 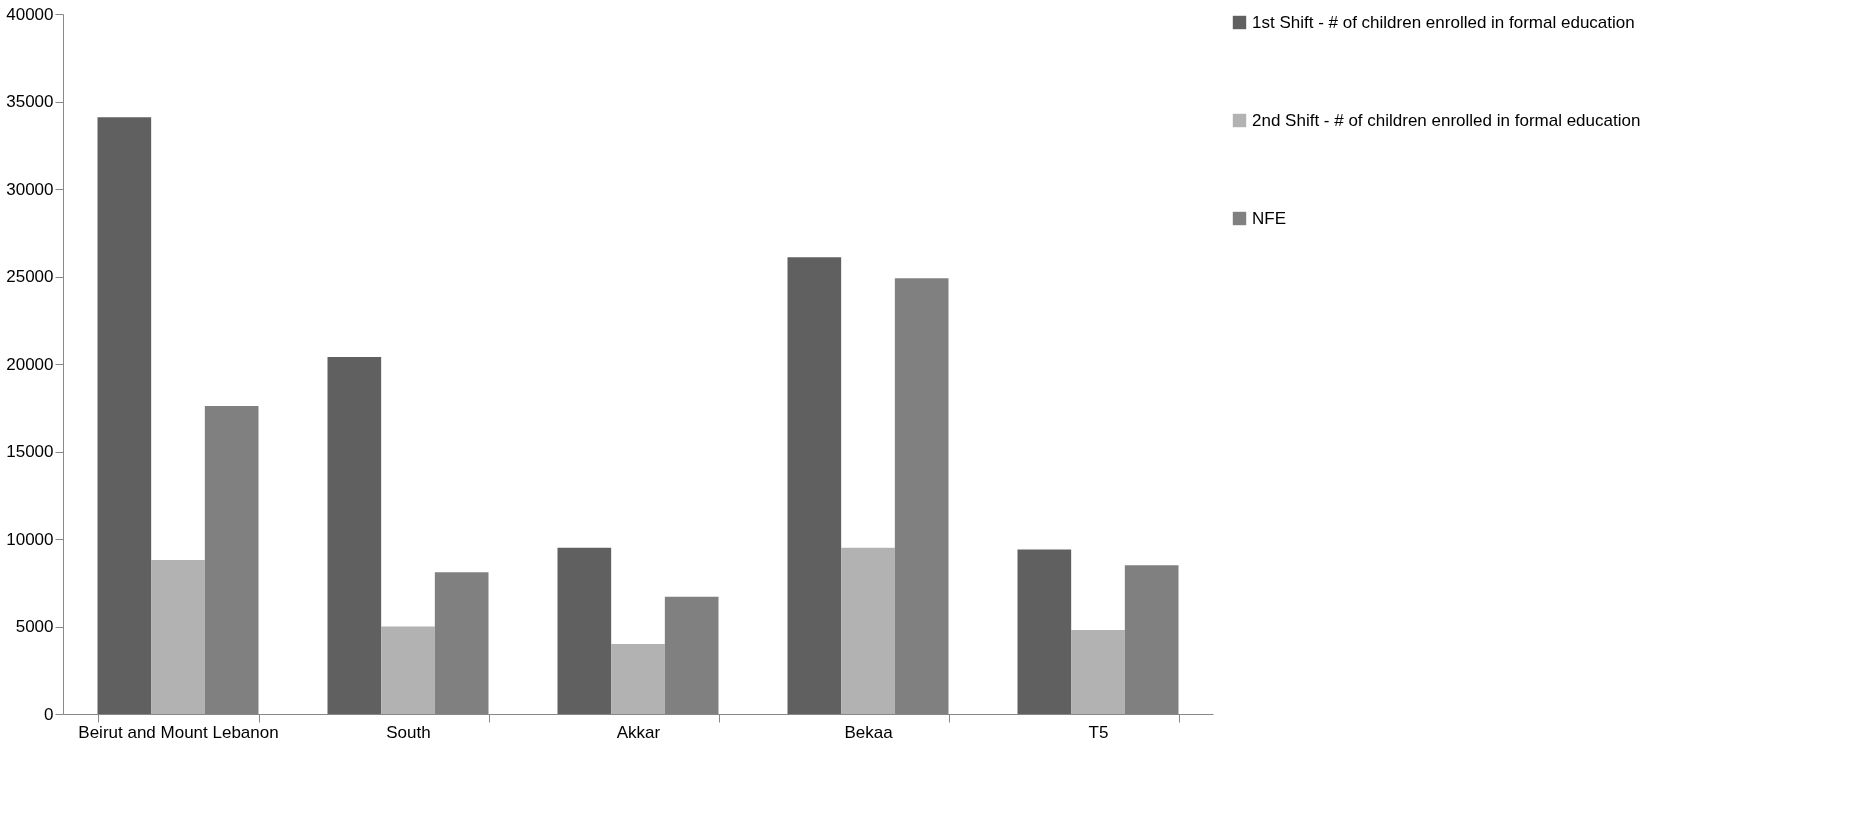 I want to click on y-tick-label: 0, so click(x=49, y=714).